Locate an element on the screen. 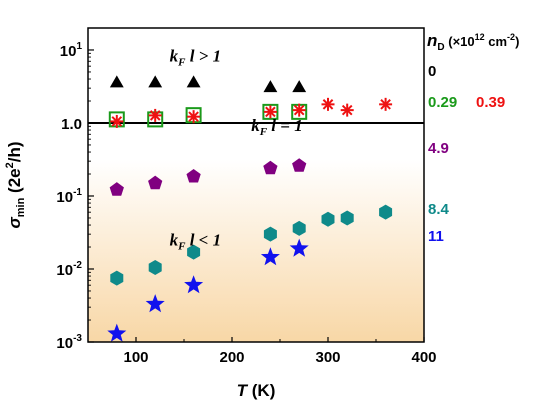  y-axis-title-tail: /h) is located at coordinates (14, 151).